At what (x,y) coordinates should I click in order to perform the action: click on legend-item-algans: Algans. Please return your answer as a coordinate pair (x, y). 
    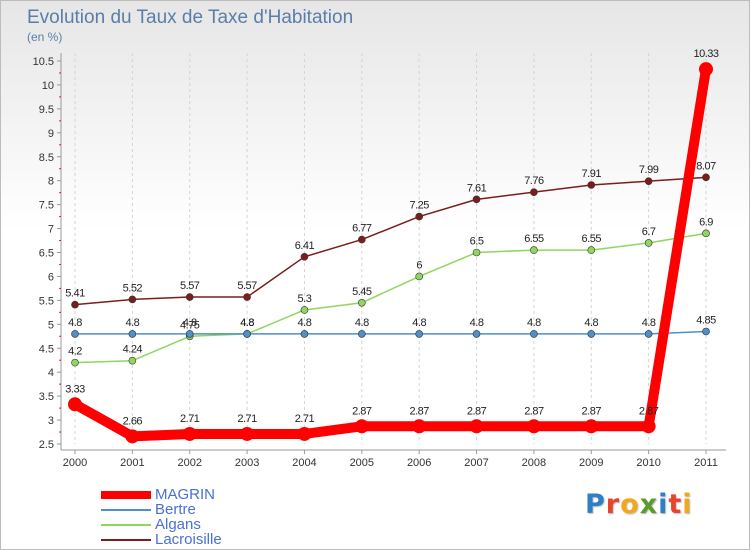
    Looking at the image, I should click on (161, 524).